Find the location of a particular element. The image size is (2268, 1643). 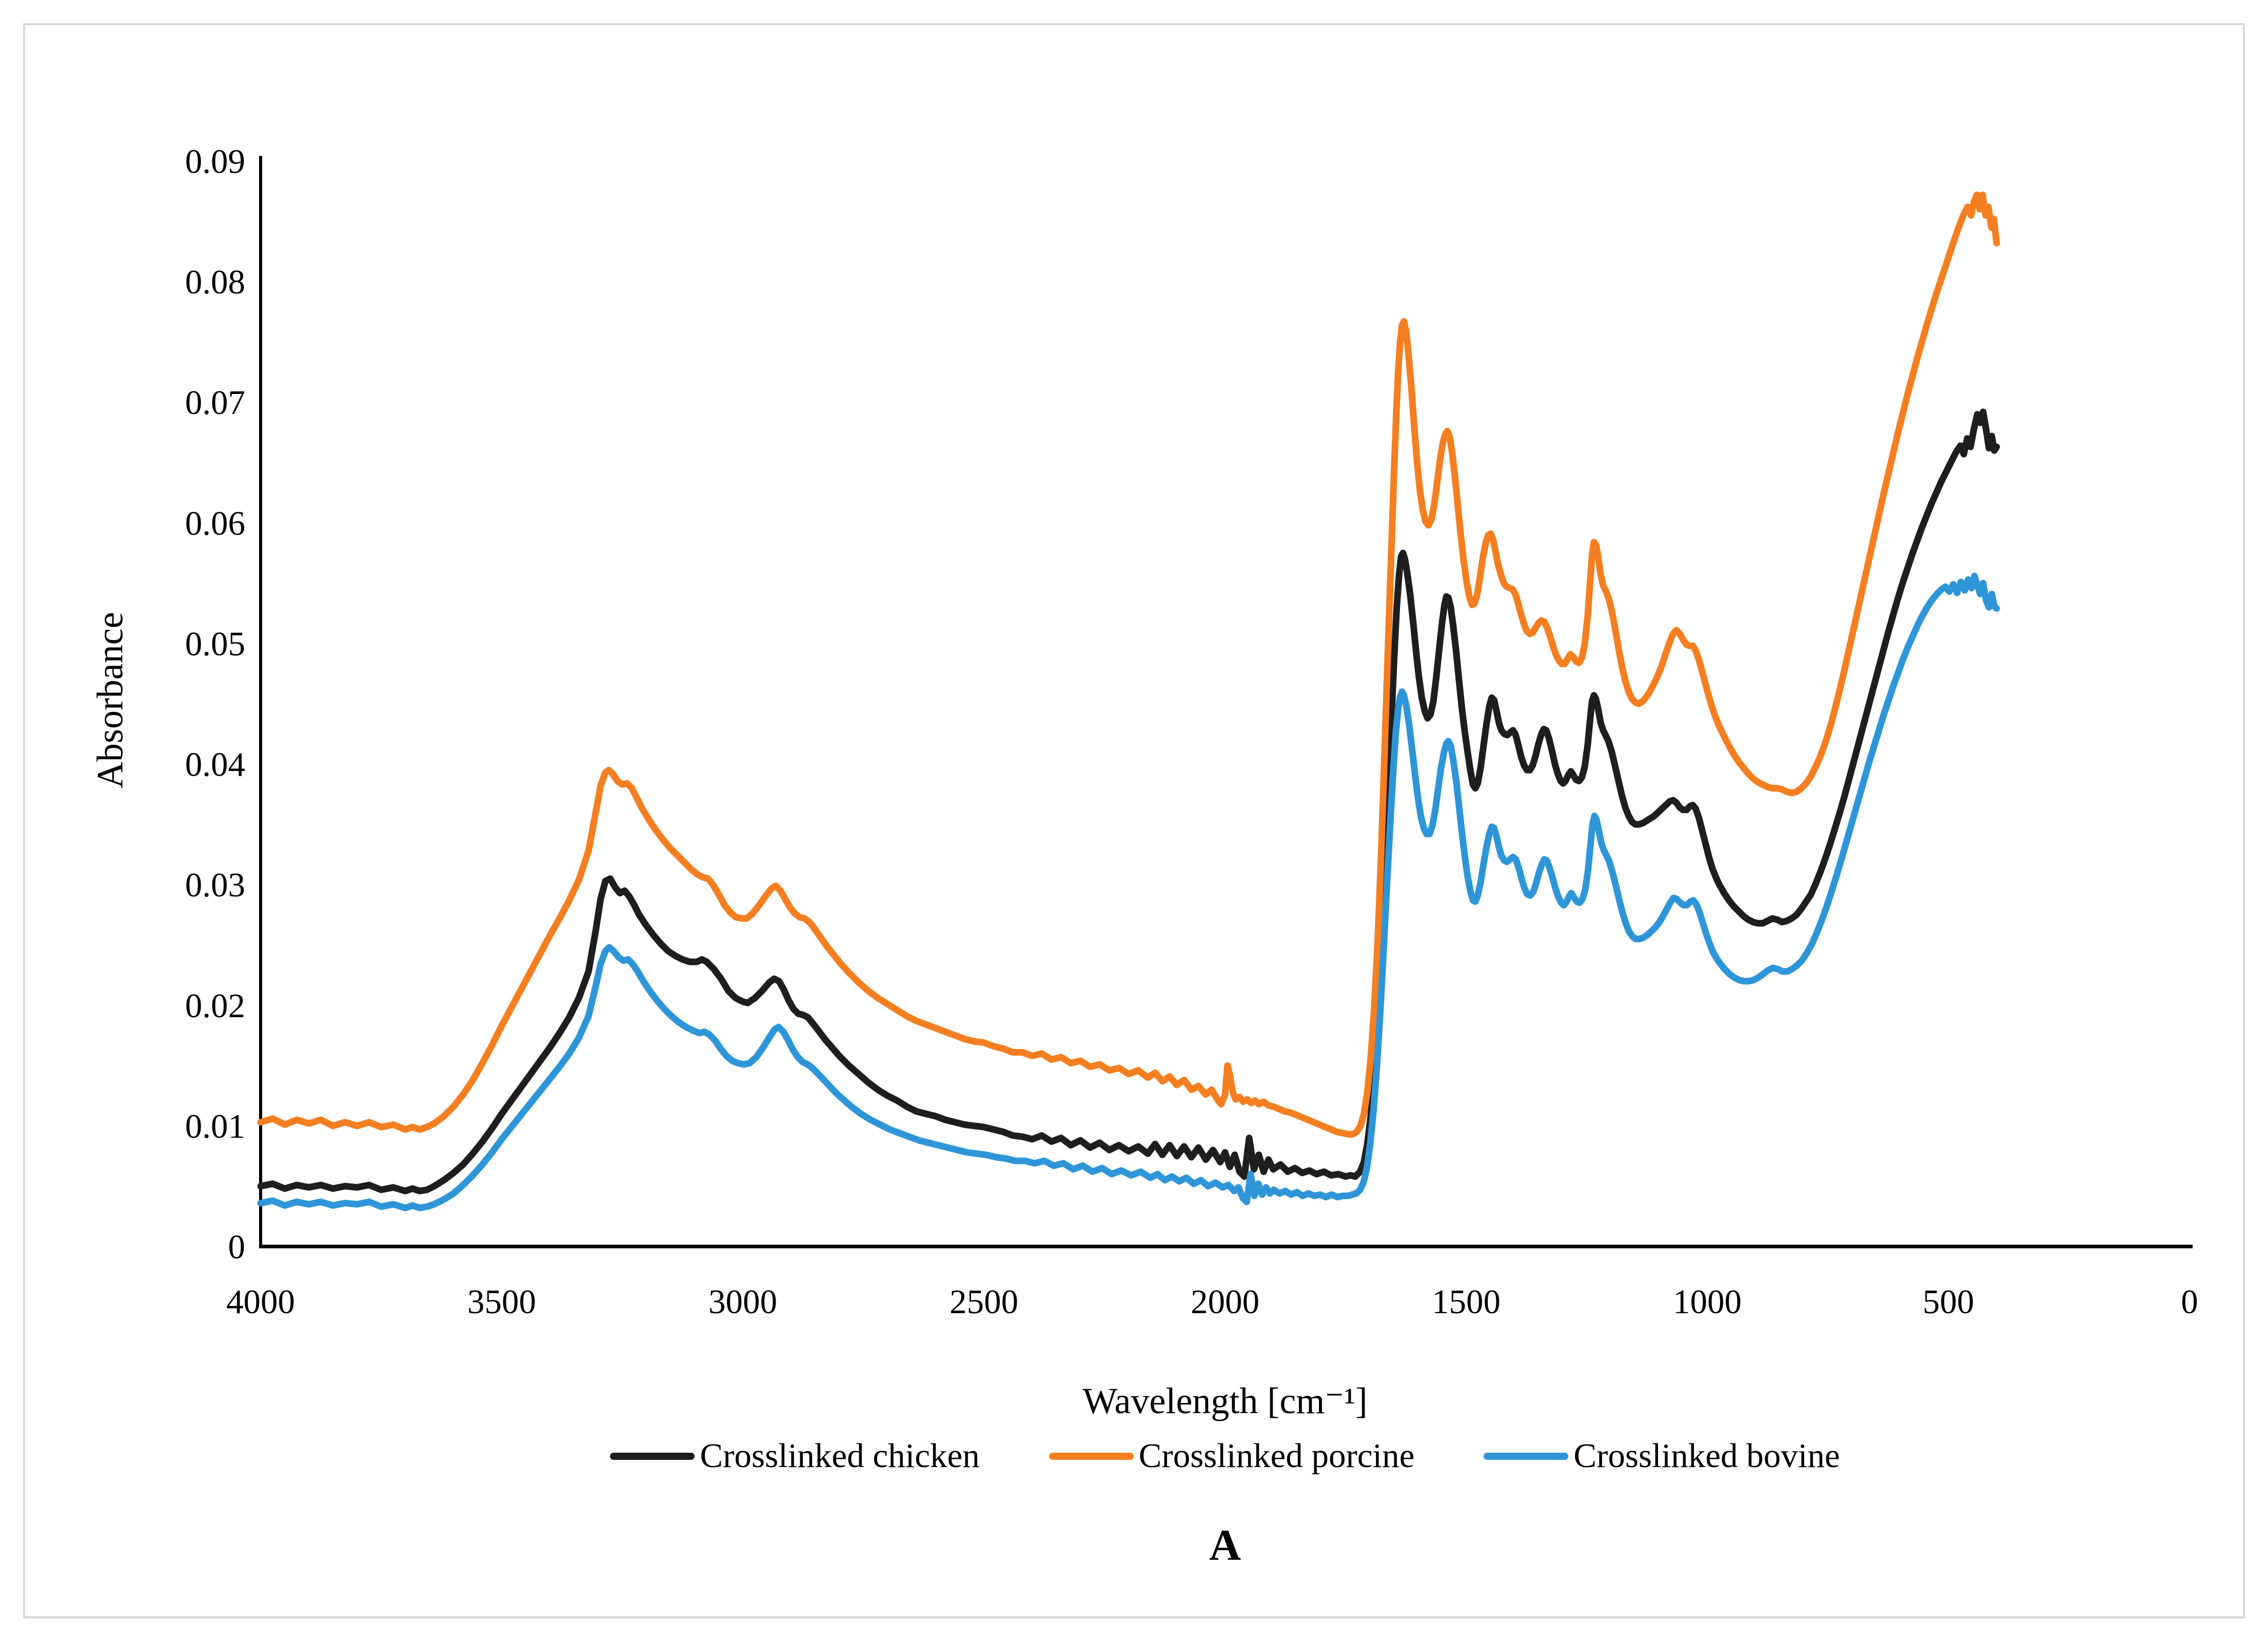

x-axis-title: Wavelength [cm⁻¹] is located at coordinates (1225, 1400).